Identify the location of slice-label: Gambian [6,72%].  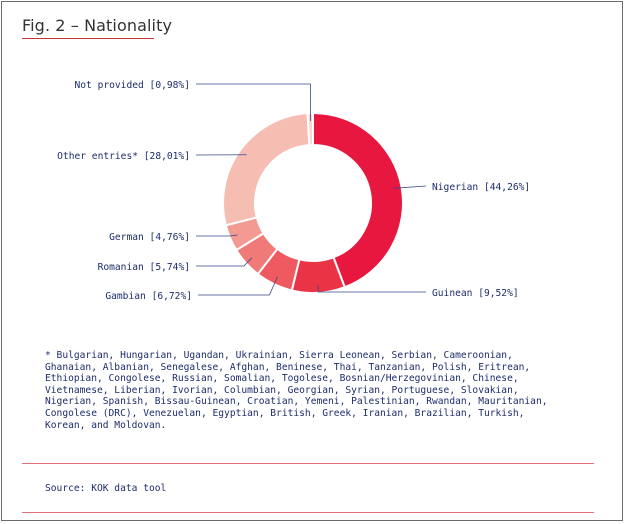
(148, 296).